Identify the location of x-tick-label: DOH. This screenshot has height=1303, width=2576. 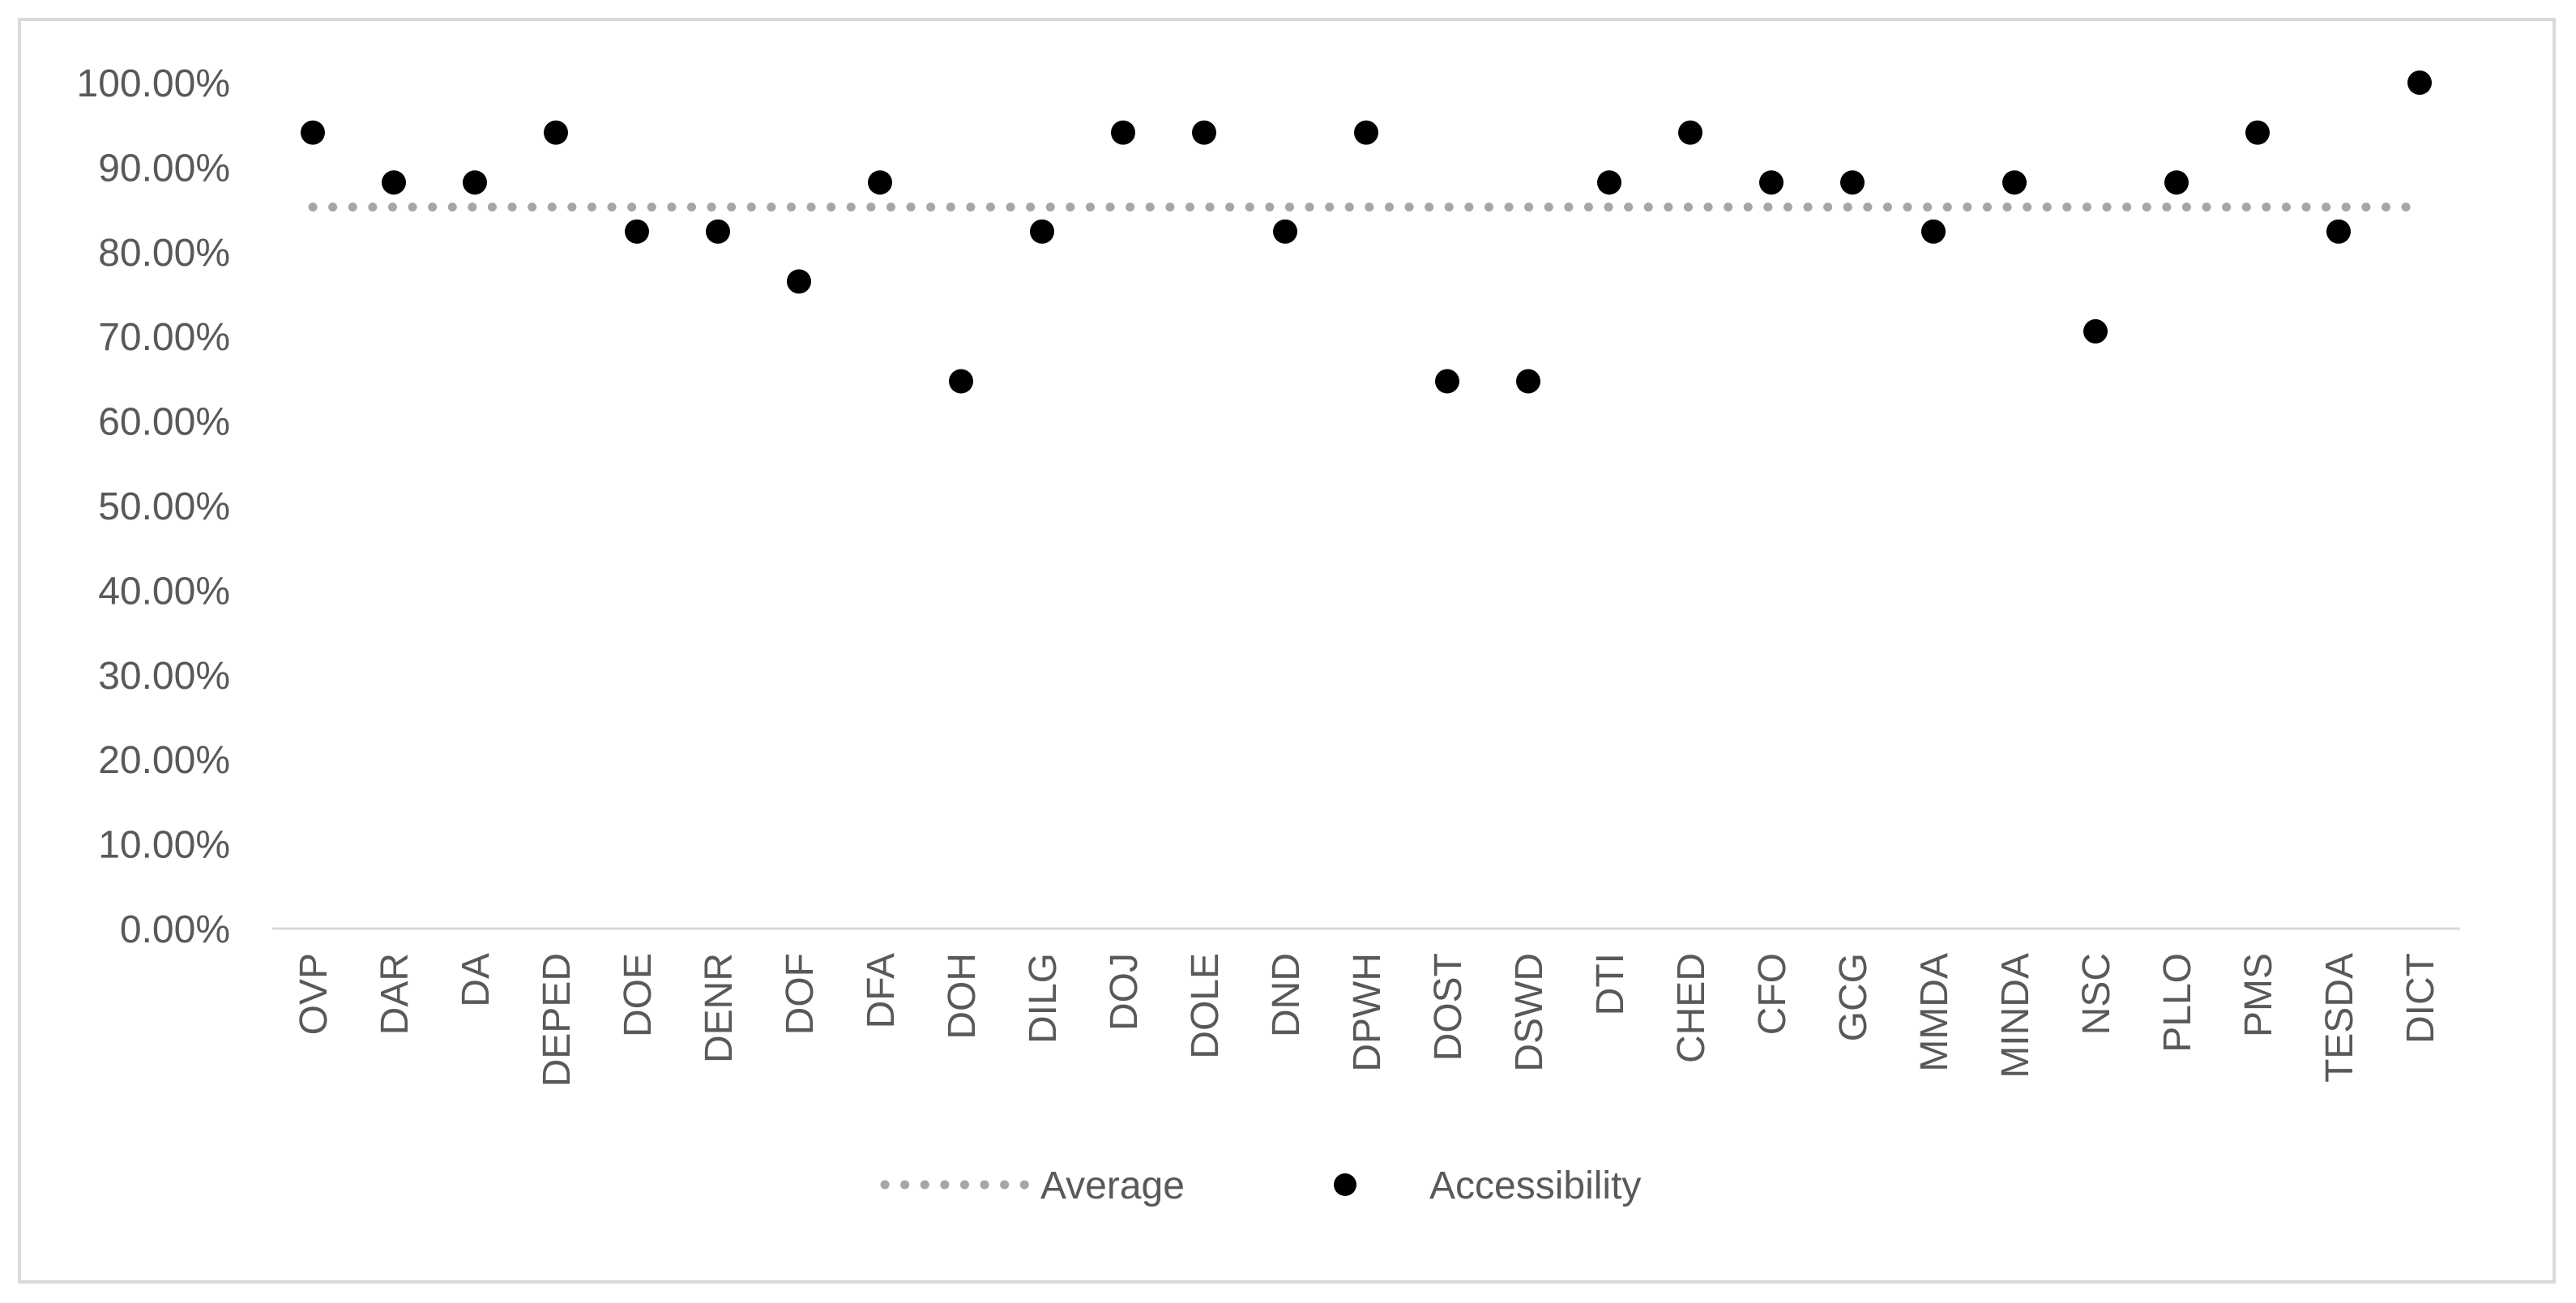
(962, 996).